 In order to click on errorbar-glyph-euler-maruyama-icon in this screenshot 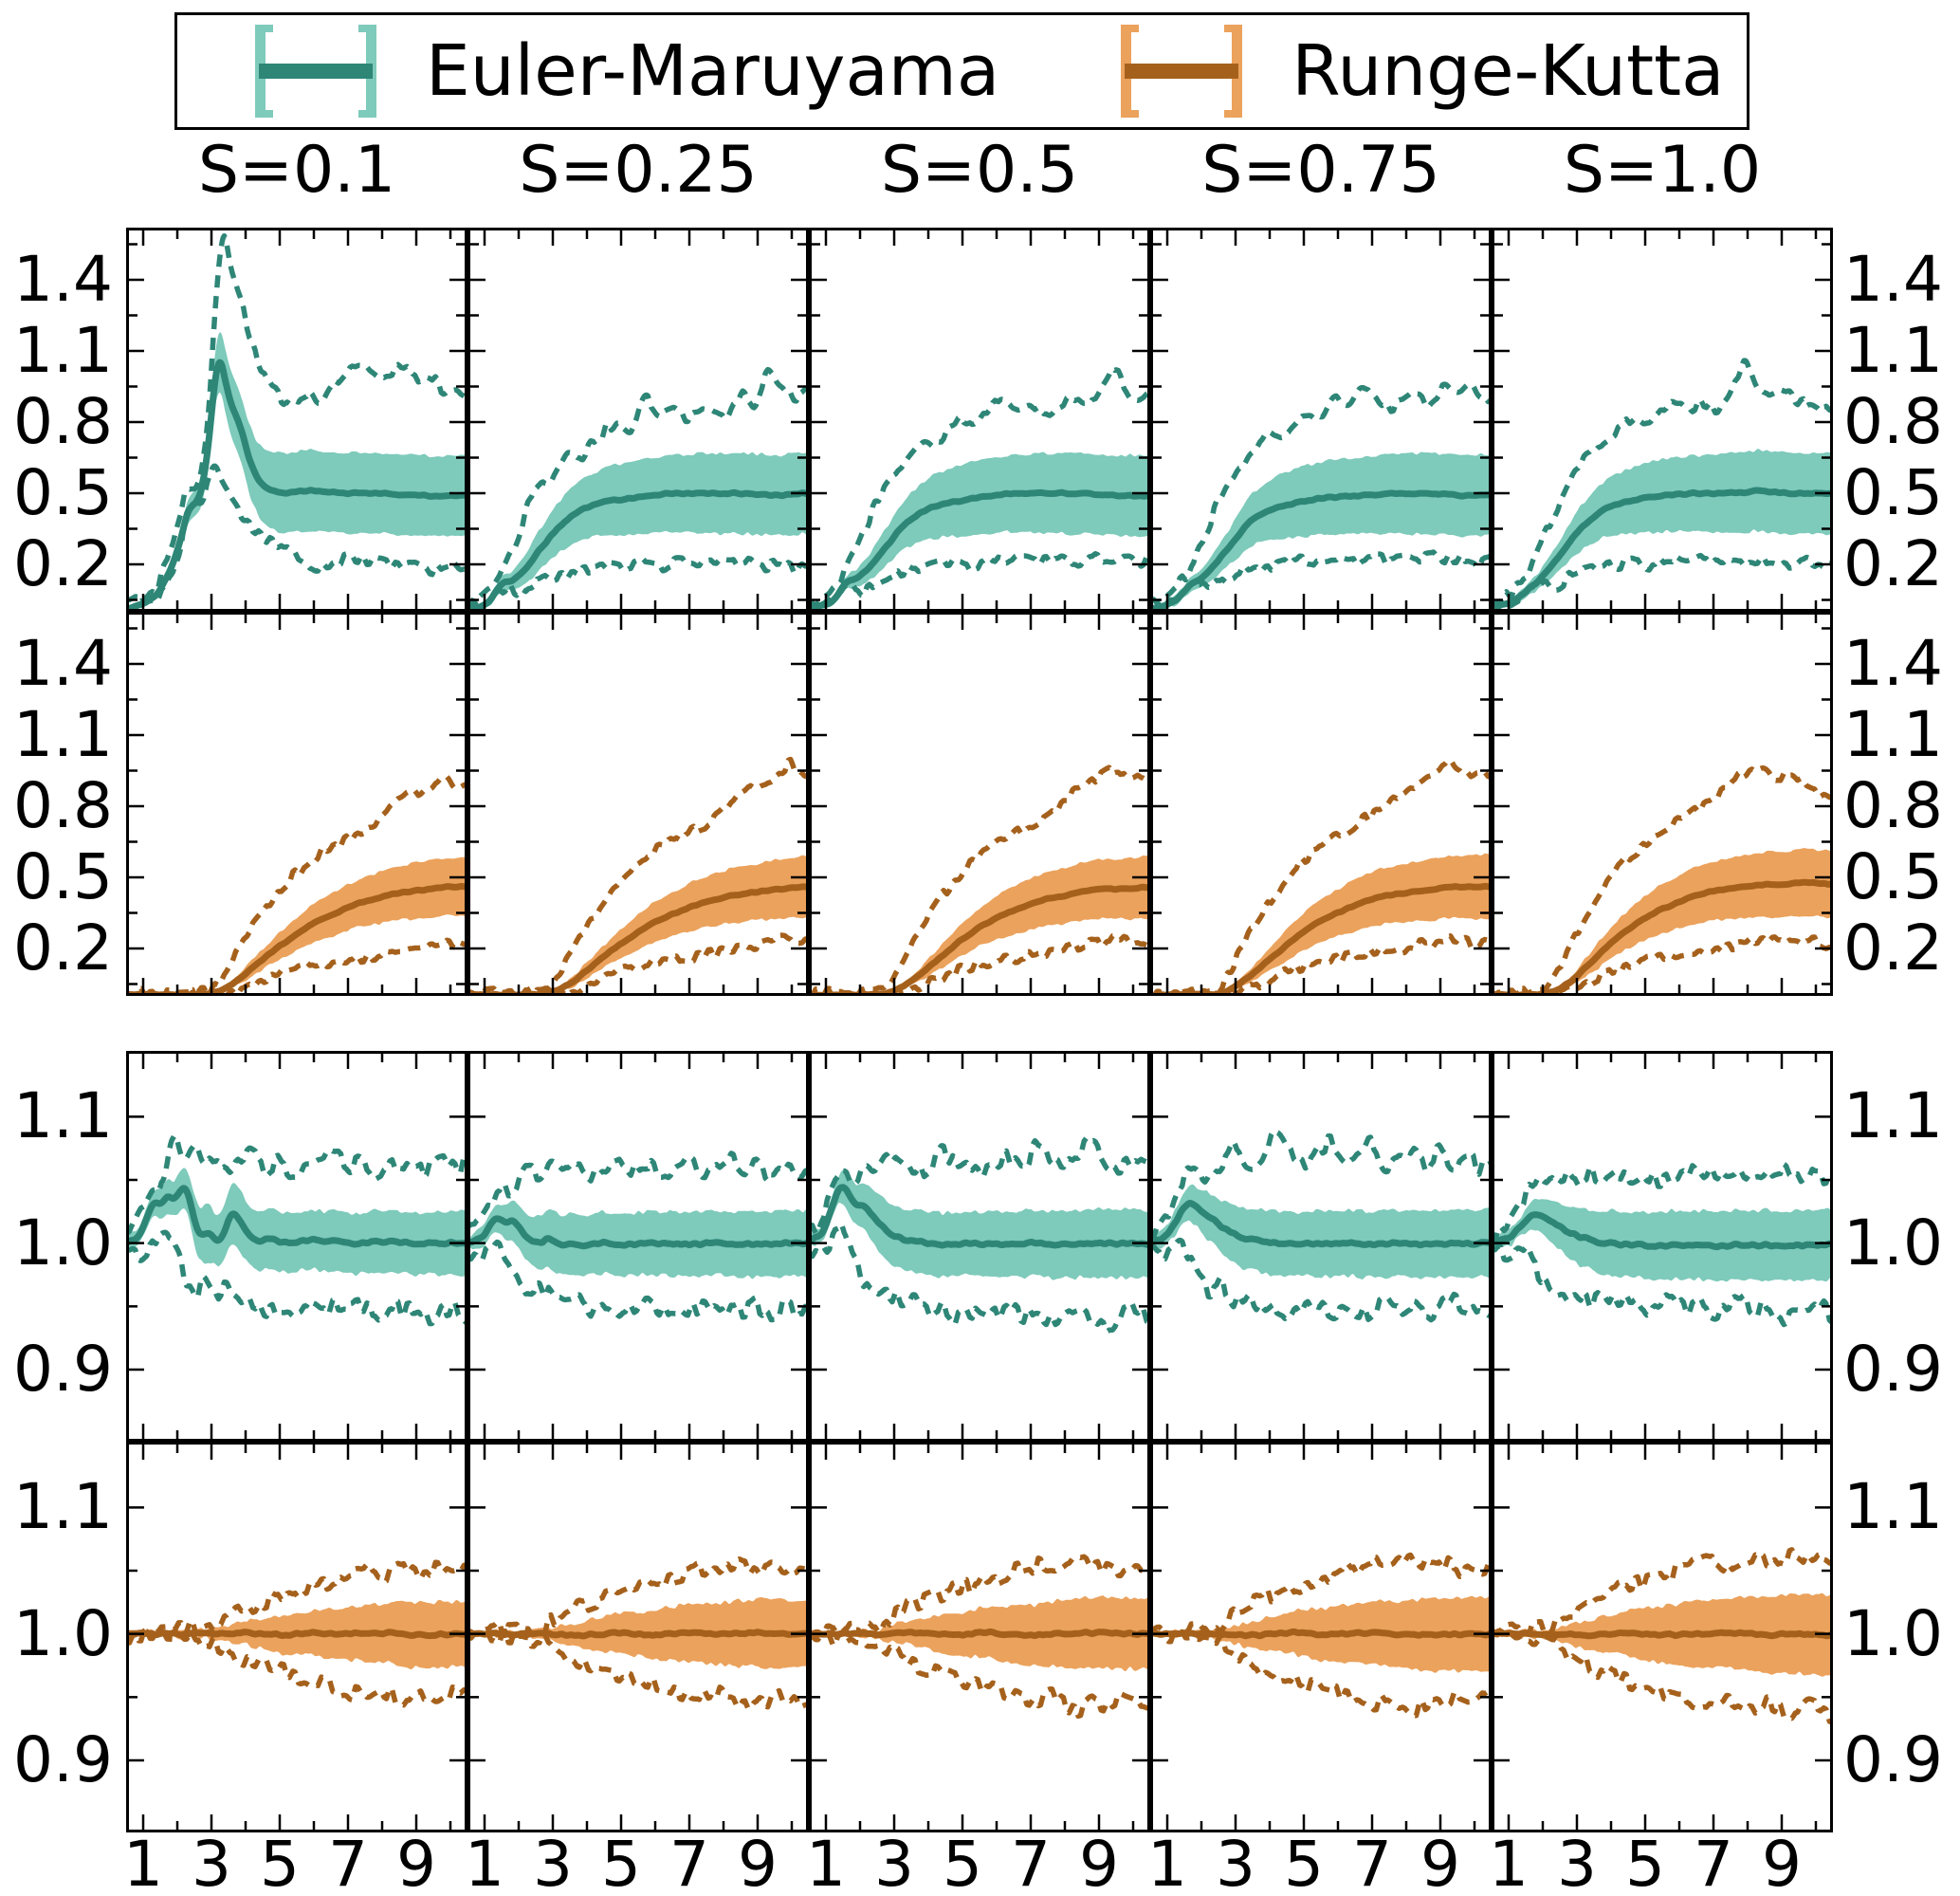, I will do `click(315, 71)`.